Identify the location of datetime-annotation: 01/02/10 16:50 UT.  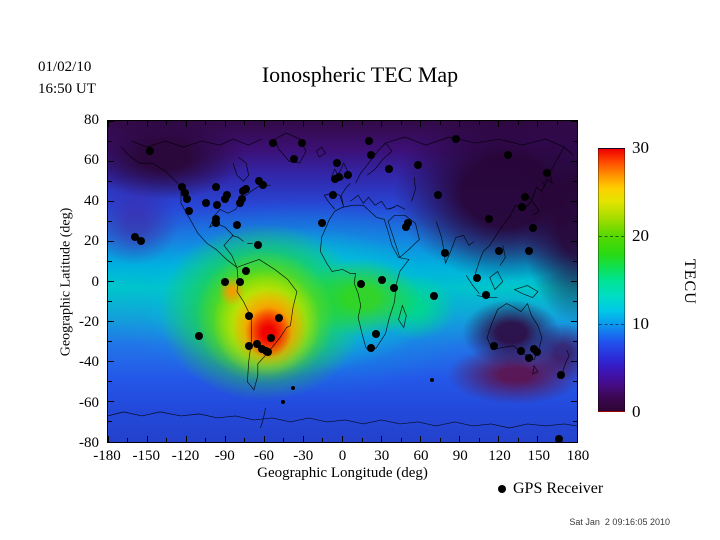
(67, 79).